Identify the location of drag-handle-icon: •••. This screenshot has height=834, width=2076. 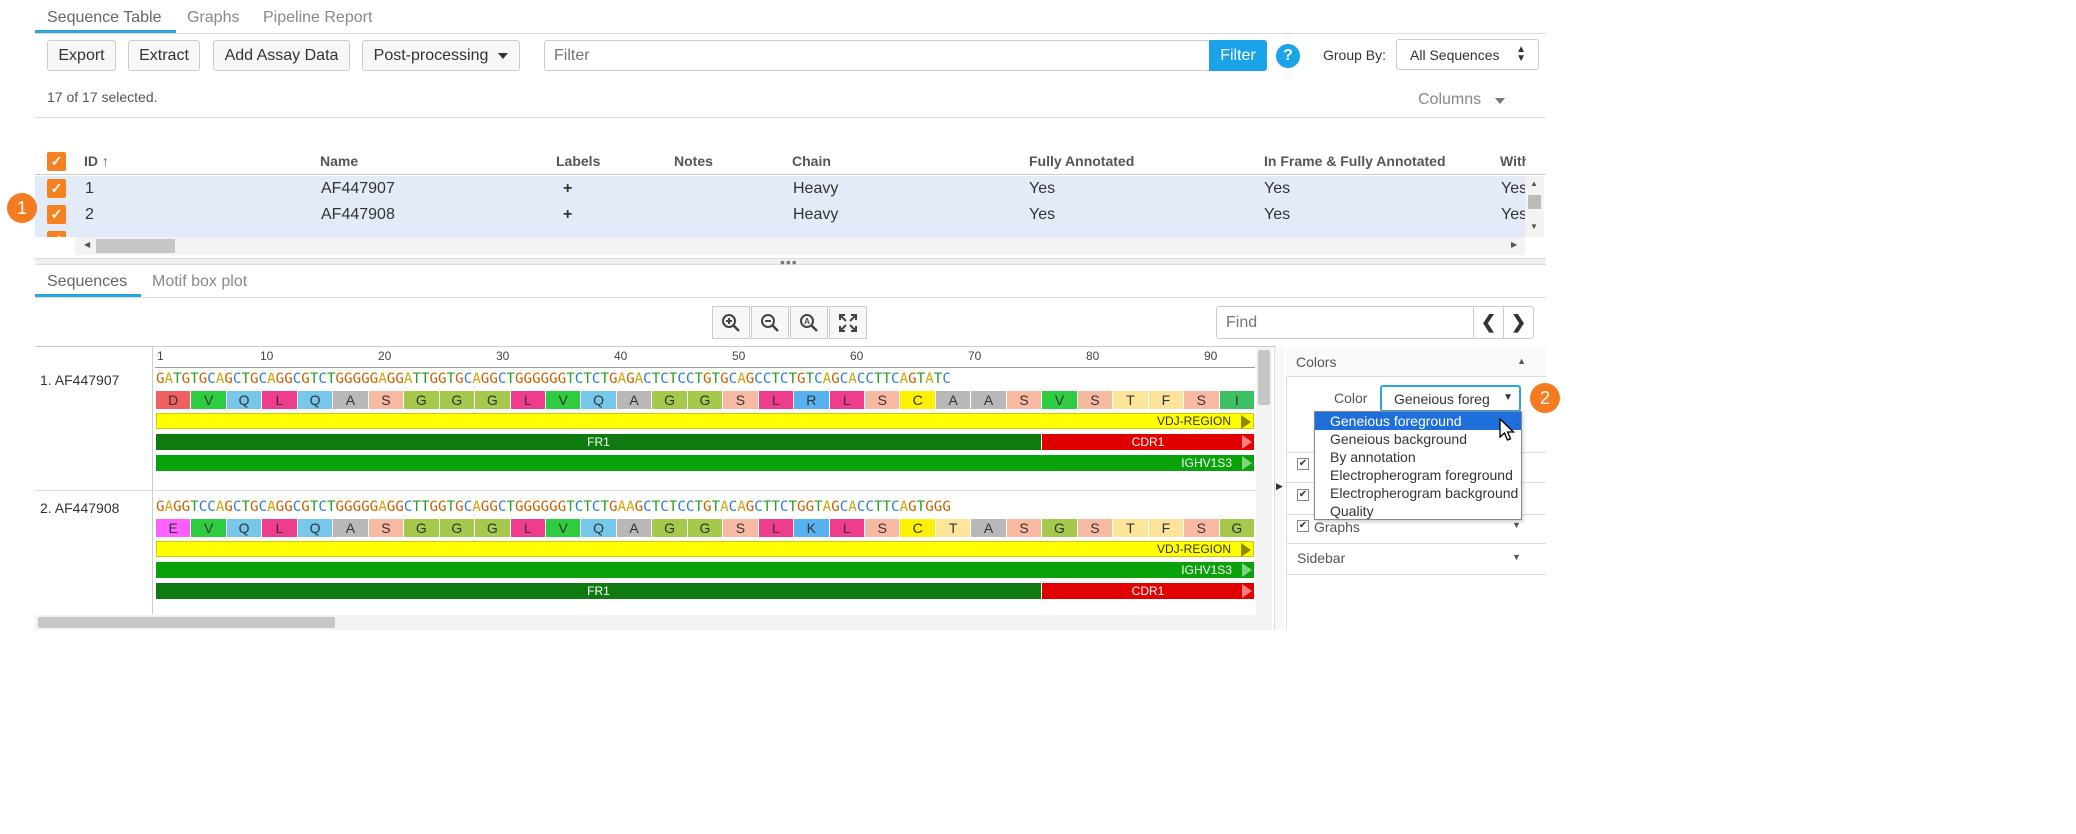
(789, 262).